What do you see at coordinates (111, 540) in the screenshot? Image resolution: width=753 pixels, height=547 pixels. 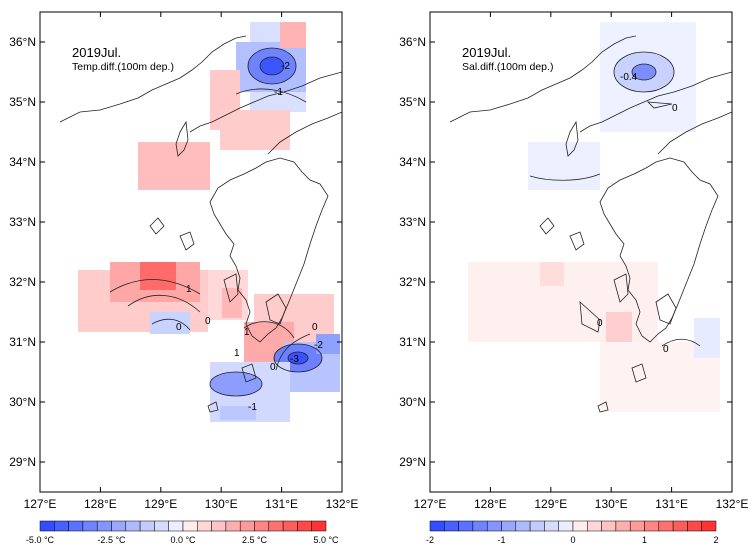 I see `colorbar-tick-label: -2.5 °C` at bounding box center [111, 540].